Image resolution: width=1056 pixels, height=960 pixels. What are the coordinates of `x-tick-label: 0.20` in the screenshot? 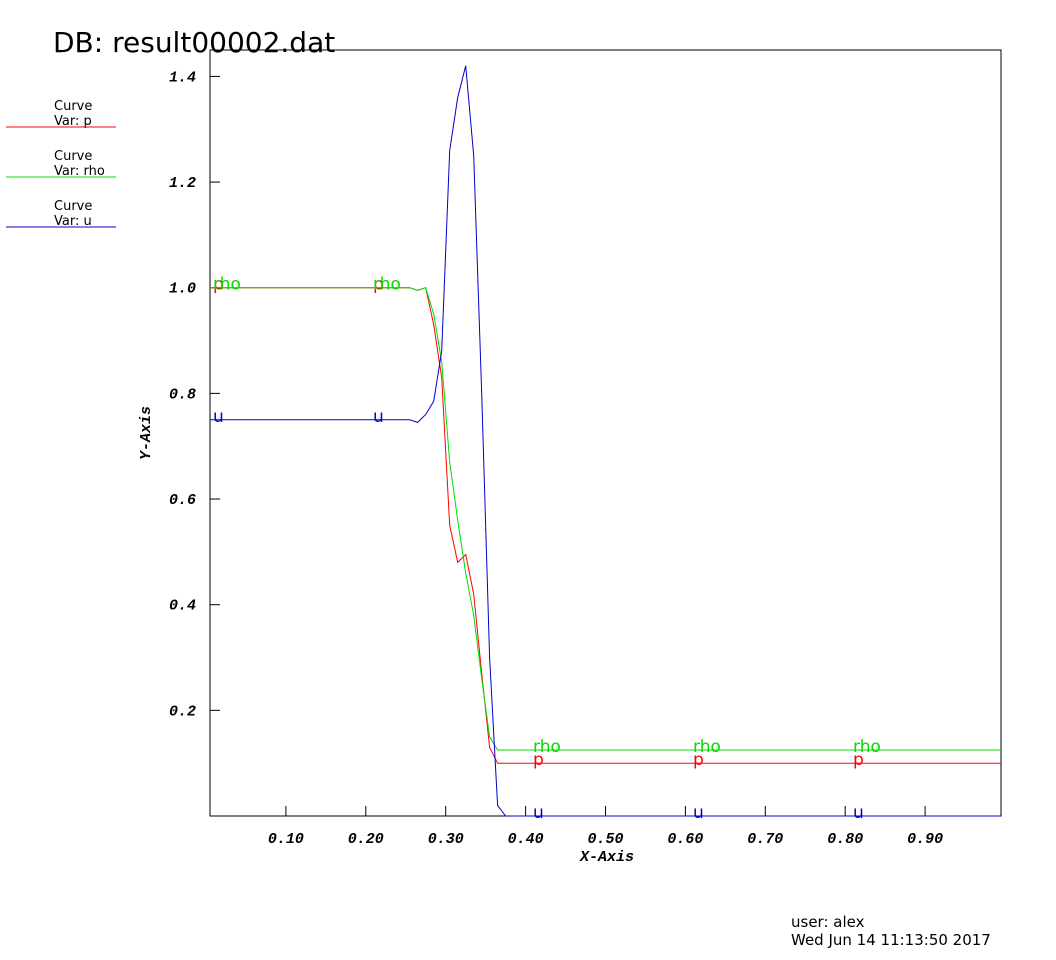 It's located at (366, 839).